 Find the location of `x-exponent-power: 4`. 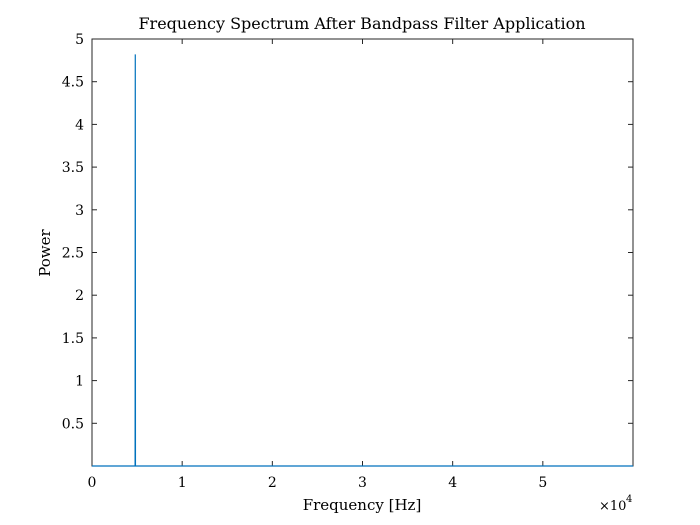

x-exponent-power: 4 is located at coordinates (629, 499).